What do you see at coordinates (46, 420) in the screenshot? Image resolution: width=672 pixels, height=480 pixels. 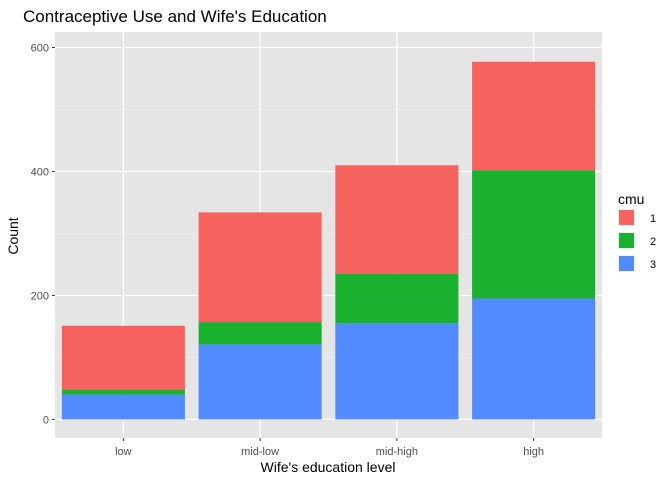 I see `y-tick-label: 0` at bounding box center [46, 420].